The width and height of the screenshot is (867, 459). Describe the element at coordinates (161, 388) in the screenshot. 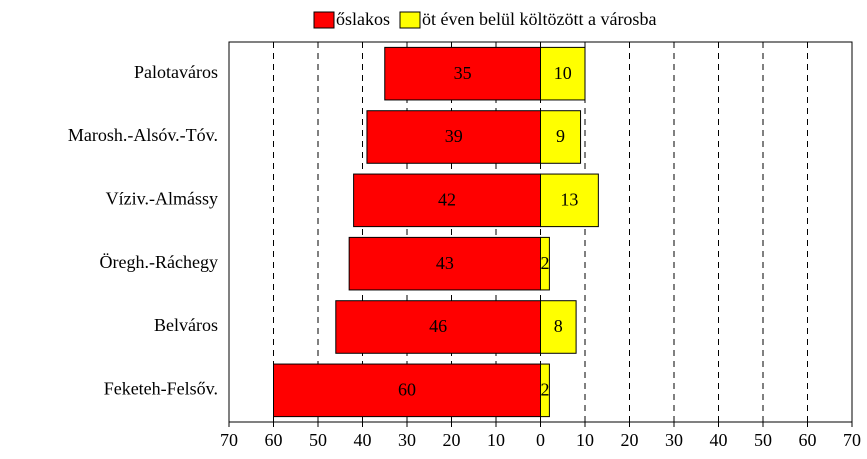

I see `y-tick-label: Feketeh-Felsőv.` at that location.